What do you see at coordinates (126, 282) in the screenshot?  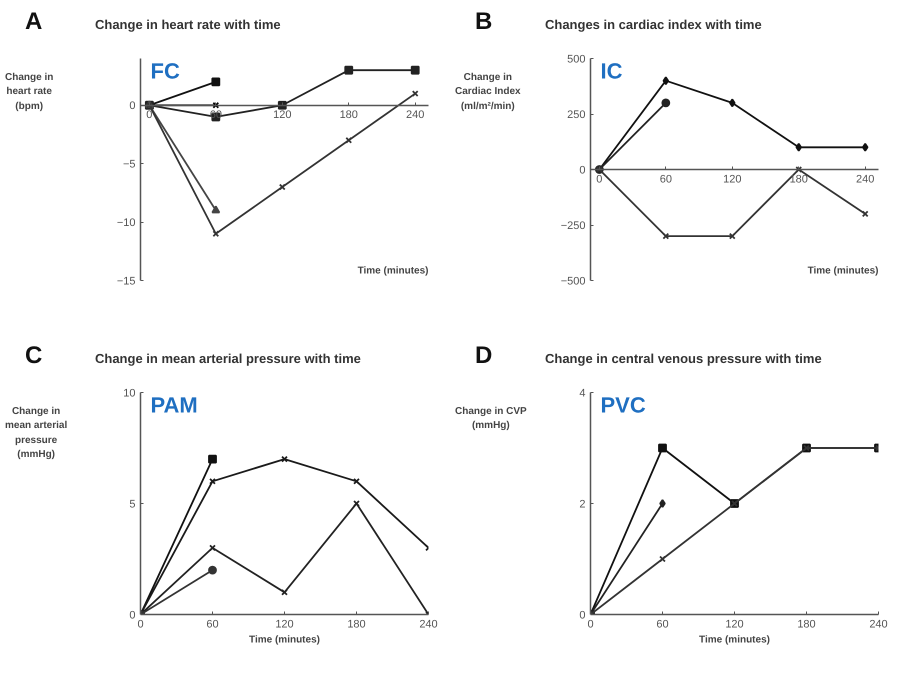 I see `y-tick-label: −15` at bounding box center [126, 282].